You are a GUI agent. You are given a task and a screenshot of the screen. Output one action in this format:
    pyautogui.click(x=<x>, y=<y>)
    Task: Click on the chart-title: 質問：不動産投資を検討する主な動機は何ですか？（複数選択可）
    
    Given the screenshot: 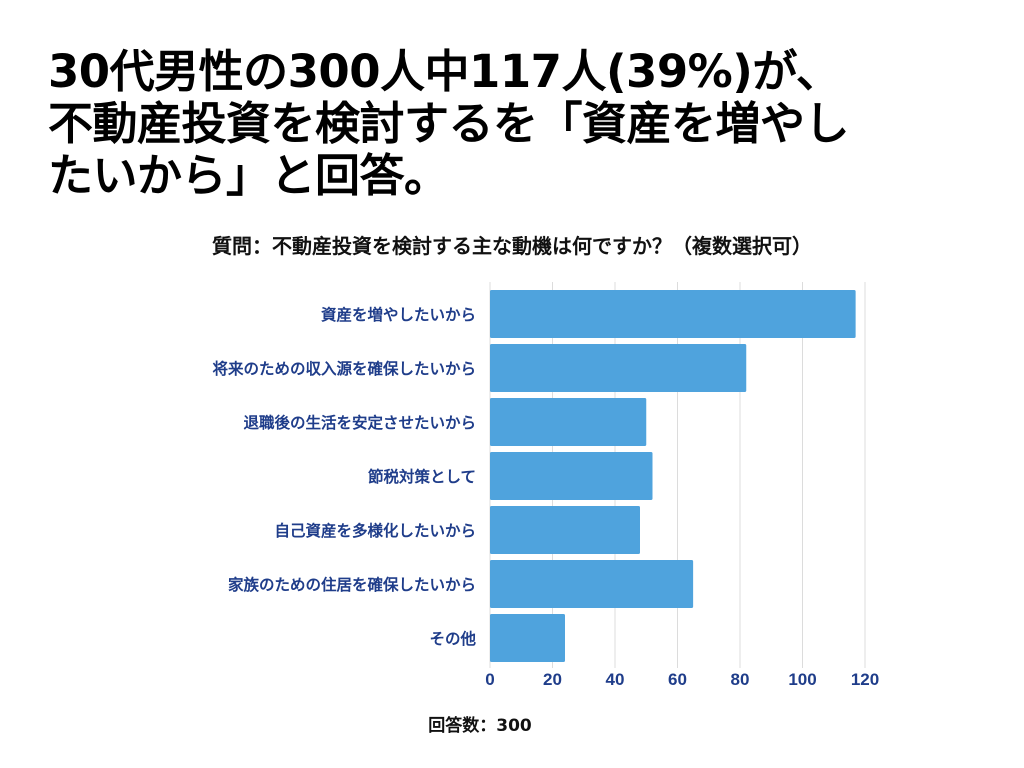 What is the action you would take?
    pyautogui.click(x=512, y=246)
    